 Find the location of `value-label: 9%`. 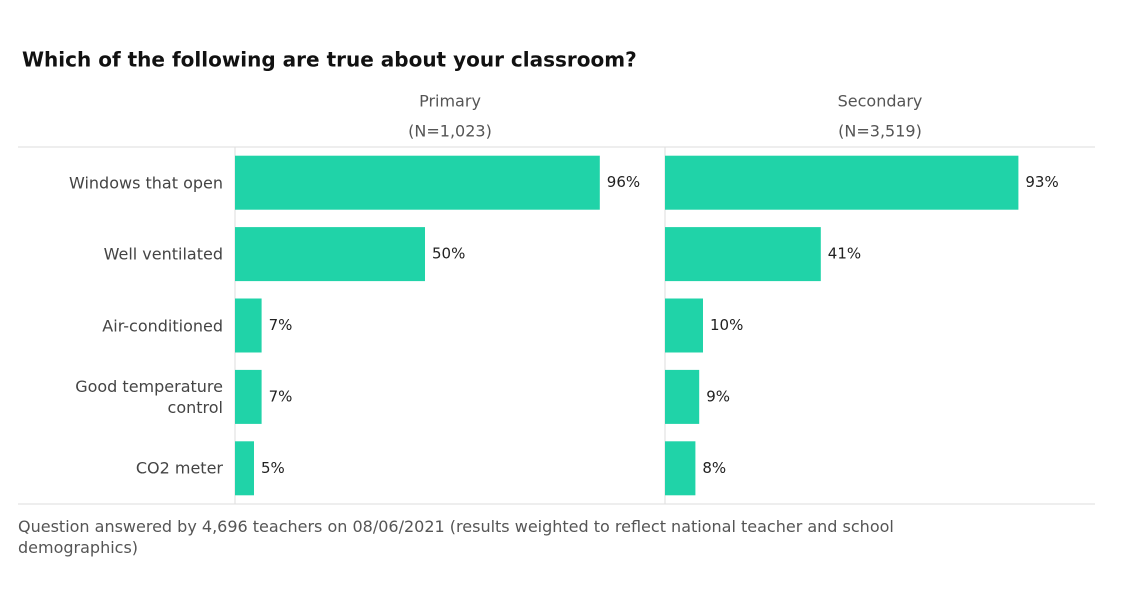

value-label: 9% is located at coordinates (718, 396).